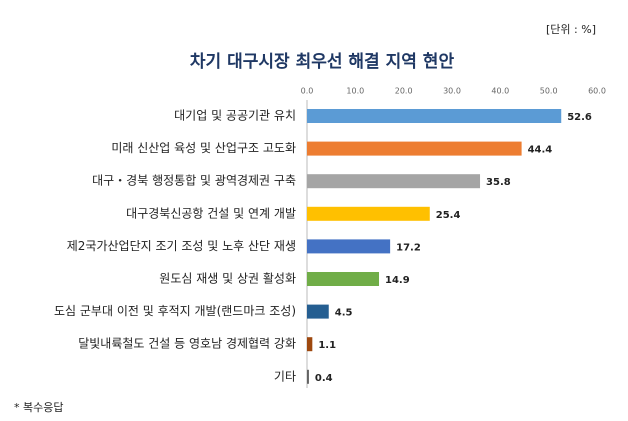 Image resolution: width=628 pixels, height=421 pixels. Describe the element at coordinates (500, 91) in the screenshot. I see `x-tick-label: 40.0` at that location.